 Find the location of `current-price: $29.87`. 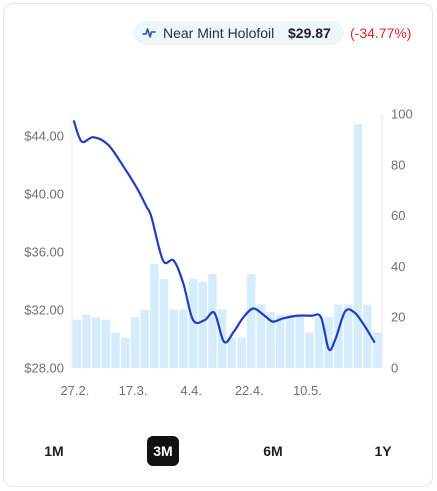

current-price: $29.87 is located at coordinates (309, 33).